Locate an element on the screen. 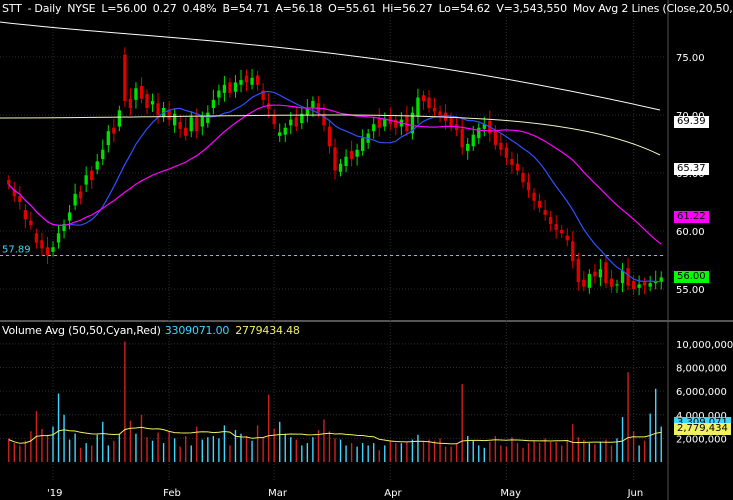 This screenshot has width=733, height=500. volume-study-label: Volume Avg (50,50,Cyan,Red) is located at coordinates (81, 330).